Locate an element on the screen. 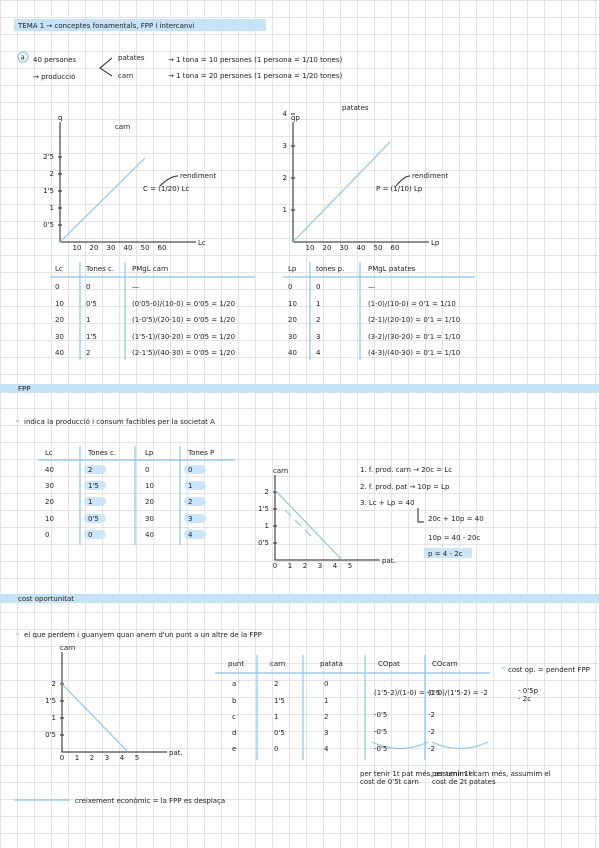 The width and height of the screenshot is (599, 848). x-tick-label: 10 is located at coordinates (77, 248).